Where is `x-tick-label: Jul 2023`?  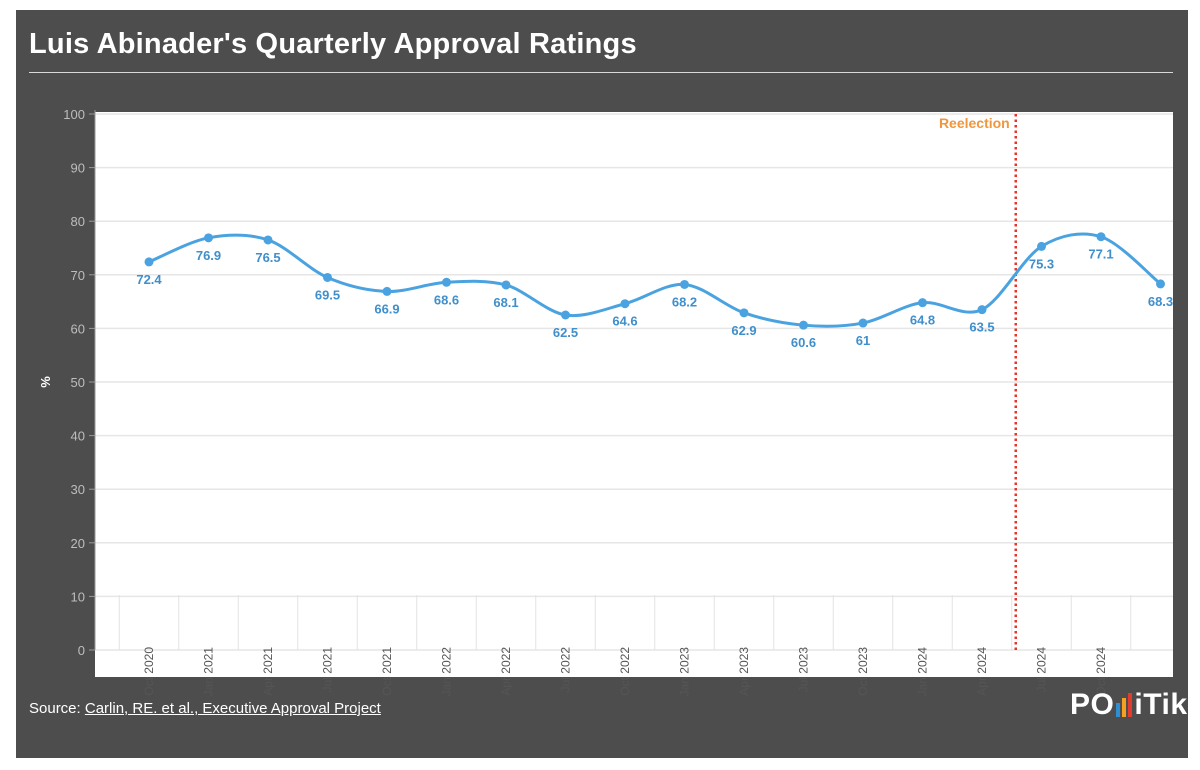 x-tick-label: Jul 2023 is located at coordinates (804, 670).